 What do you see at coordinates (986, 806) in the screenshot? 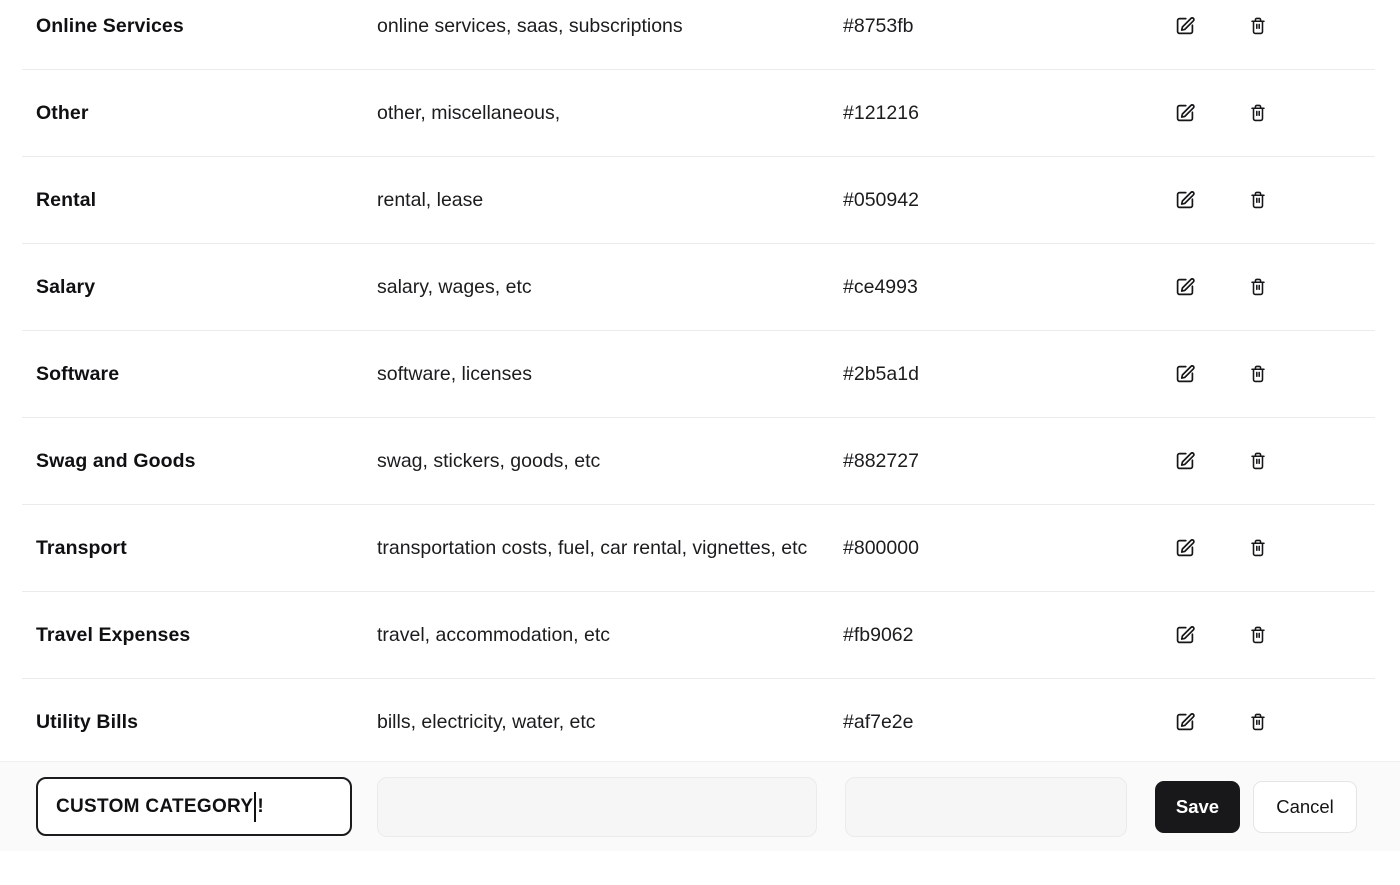
I see `category-color-input` at bounding box center [986, 806].